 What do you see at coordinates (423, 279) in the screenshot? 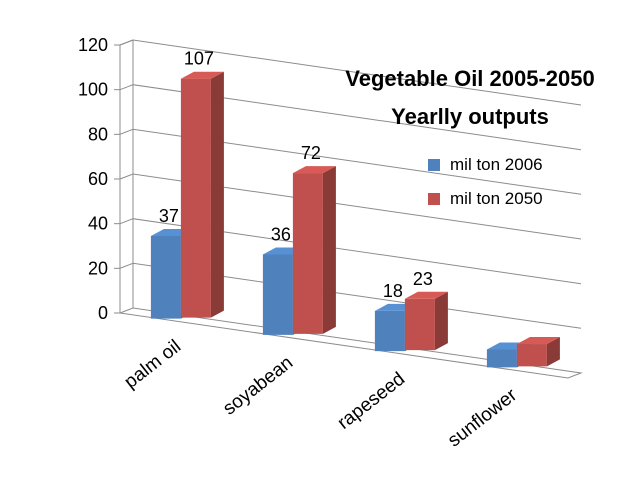
I see `data-label: 23` at bounding box center [423, 279].